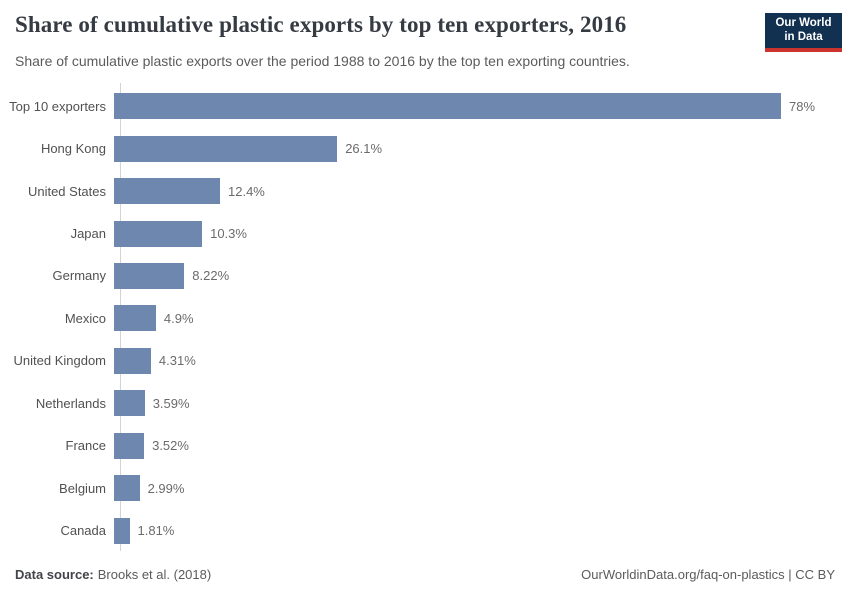  I want to click on data-source-note: Data source: Brooks et al. (2018), so click(113, 574).